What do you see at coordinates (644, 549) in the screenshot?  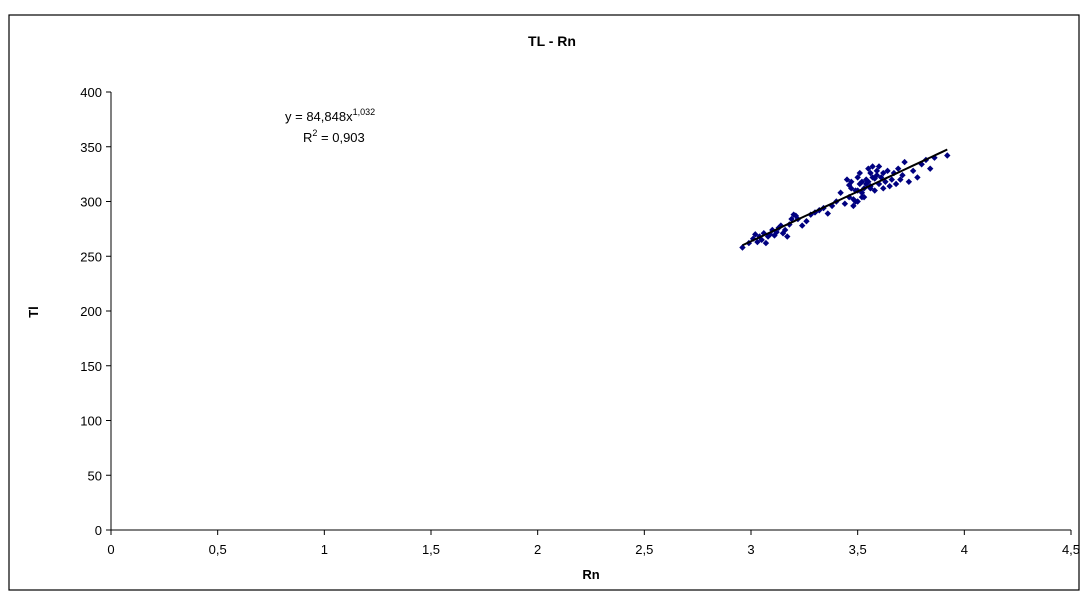 I see `x-tick-label: 2,5` at bounding box center [644, 549].